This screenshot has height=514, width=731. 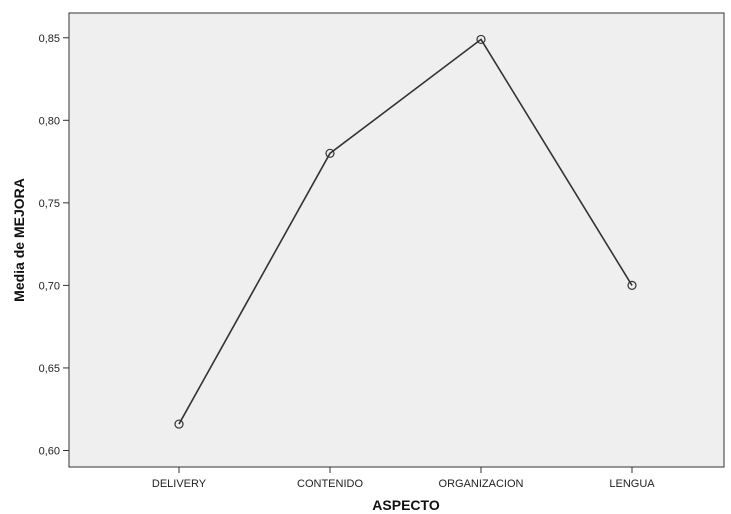 What do you see at coordinates (179, 484) in the screenshot?
I see `x-tick-label: DELIVERY` at bounding box center [179, 484].